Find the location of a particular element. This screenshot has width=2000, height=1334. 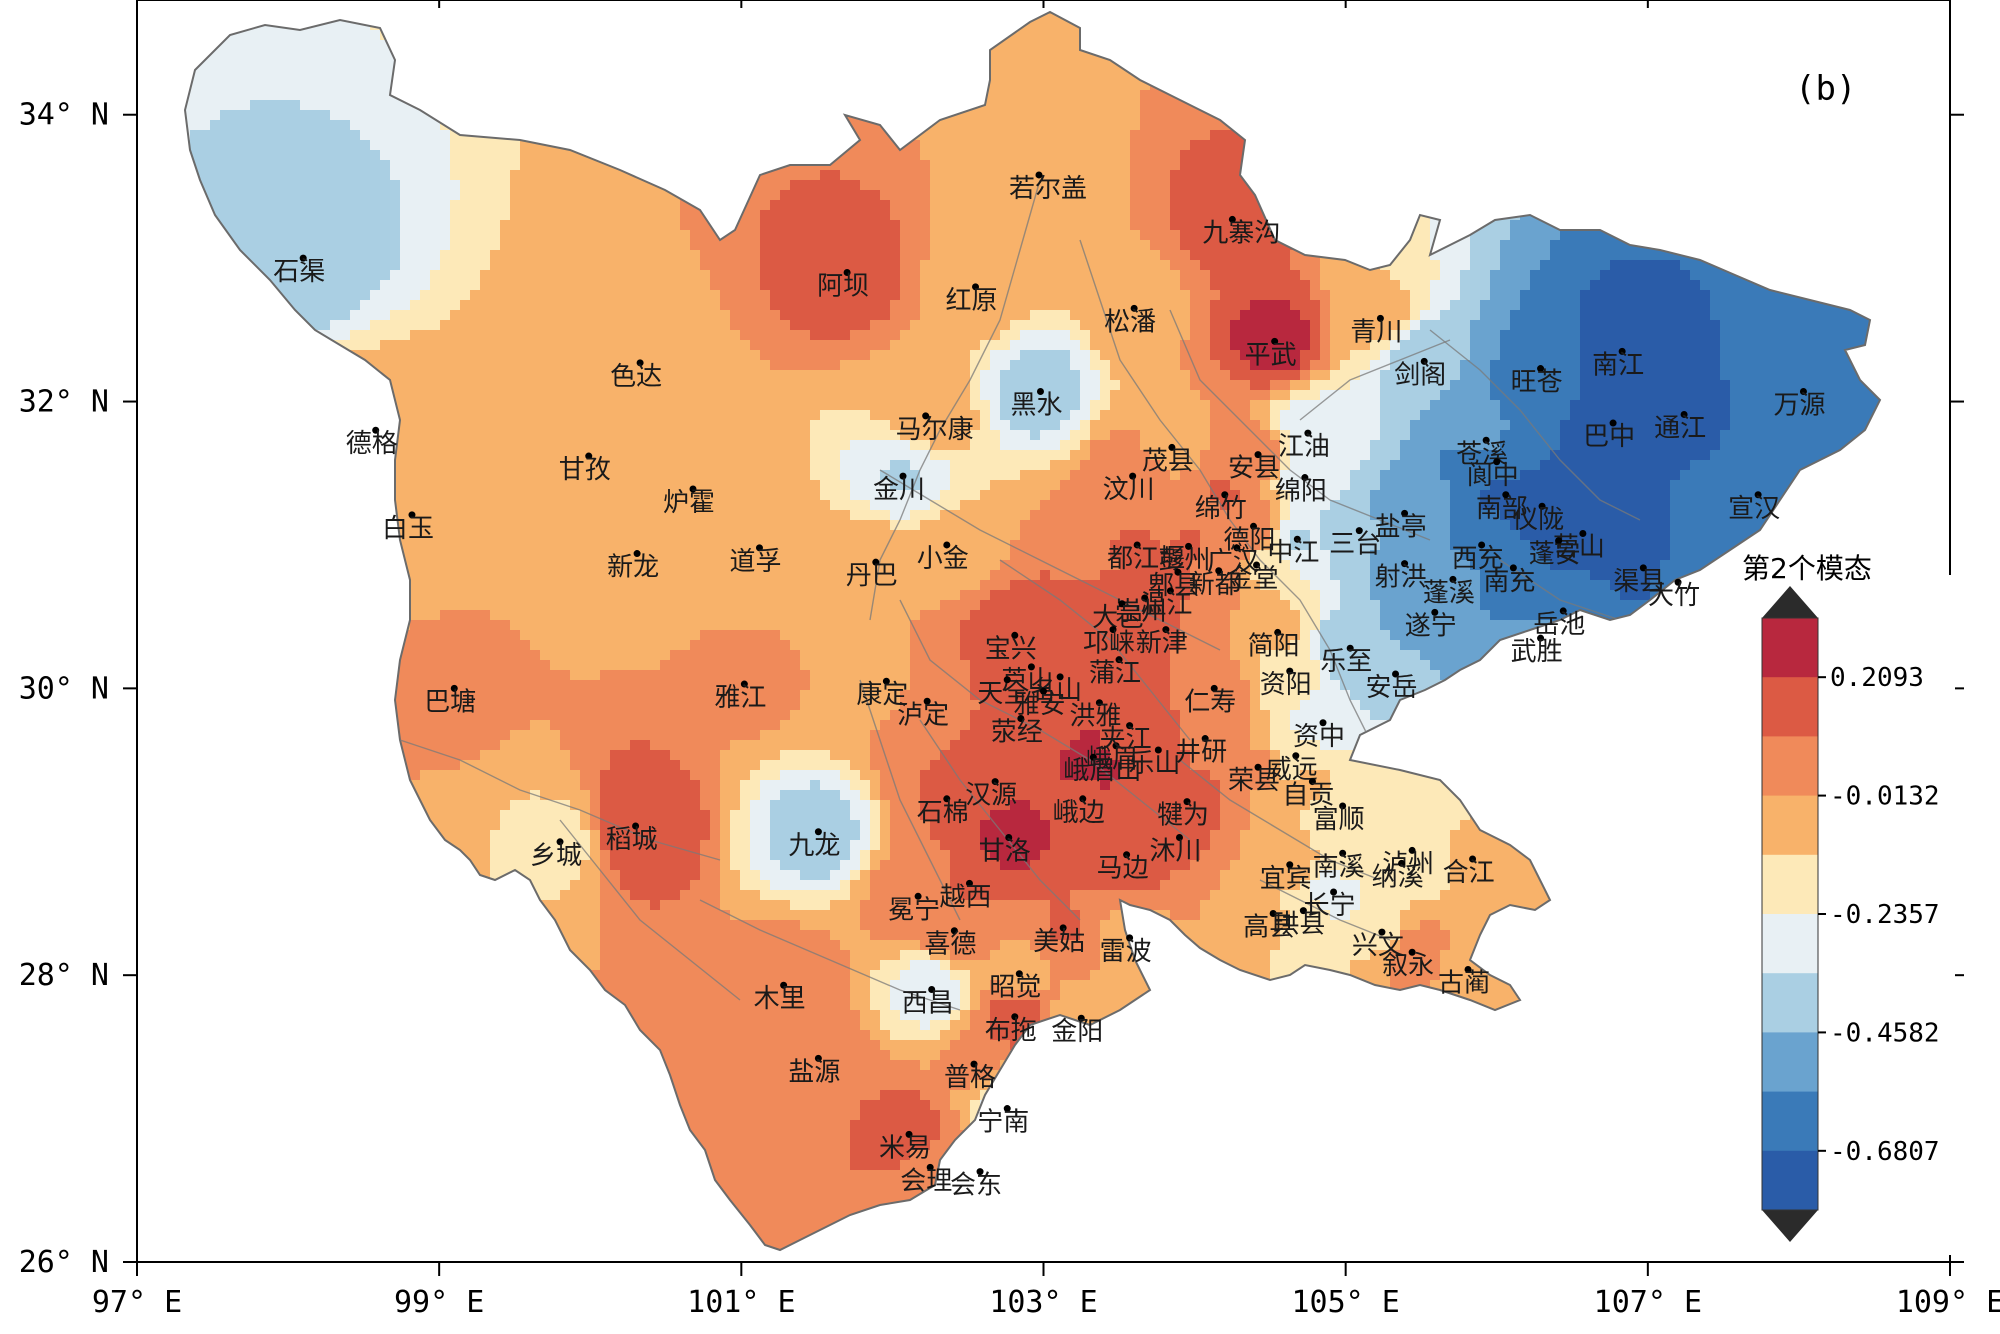

city-label: 江油 is located at coordinates (1304, 447).